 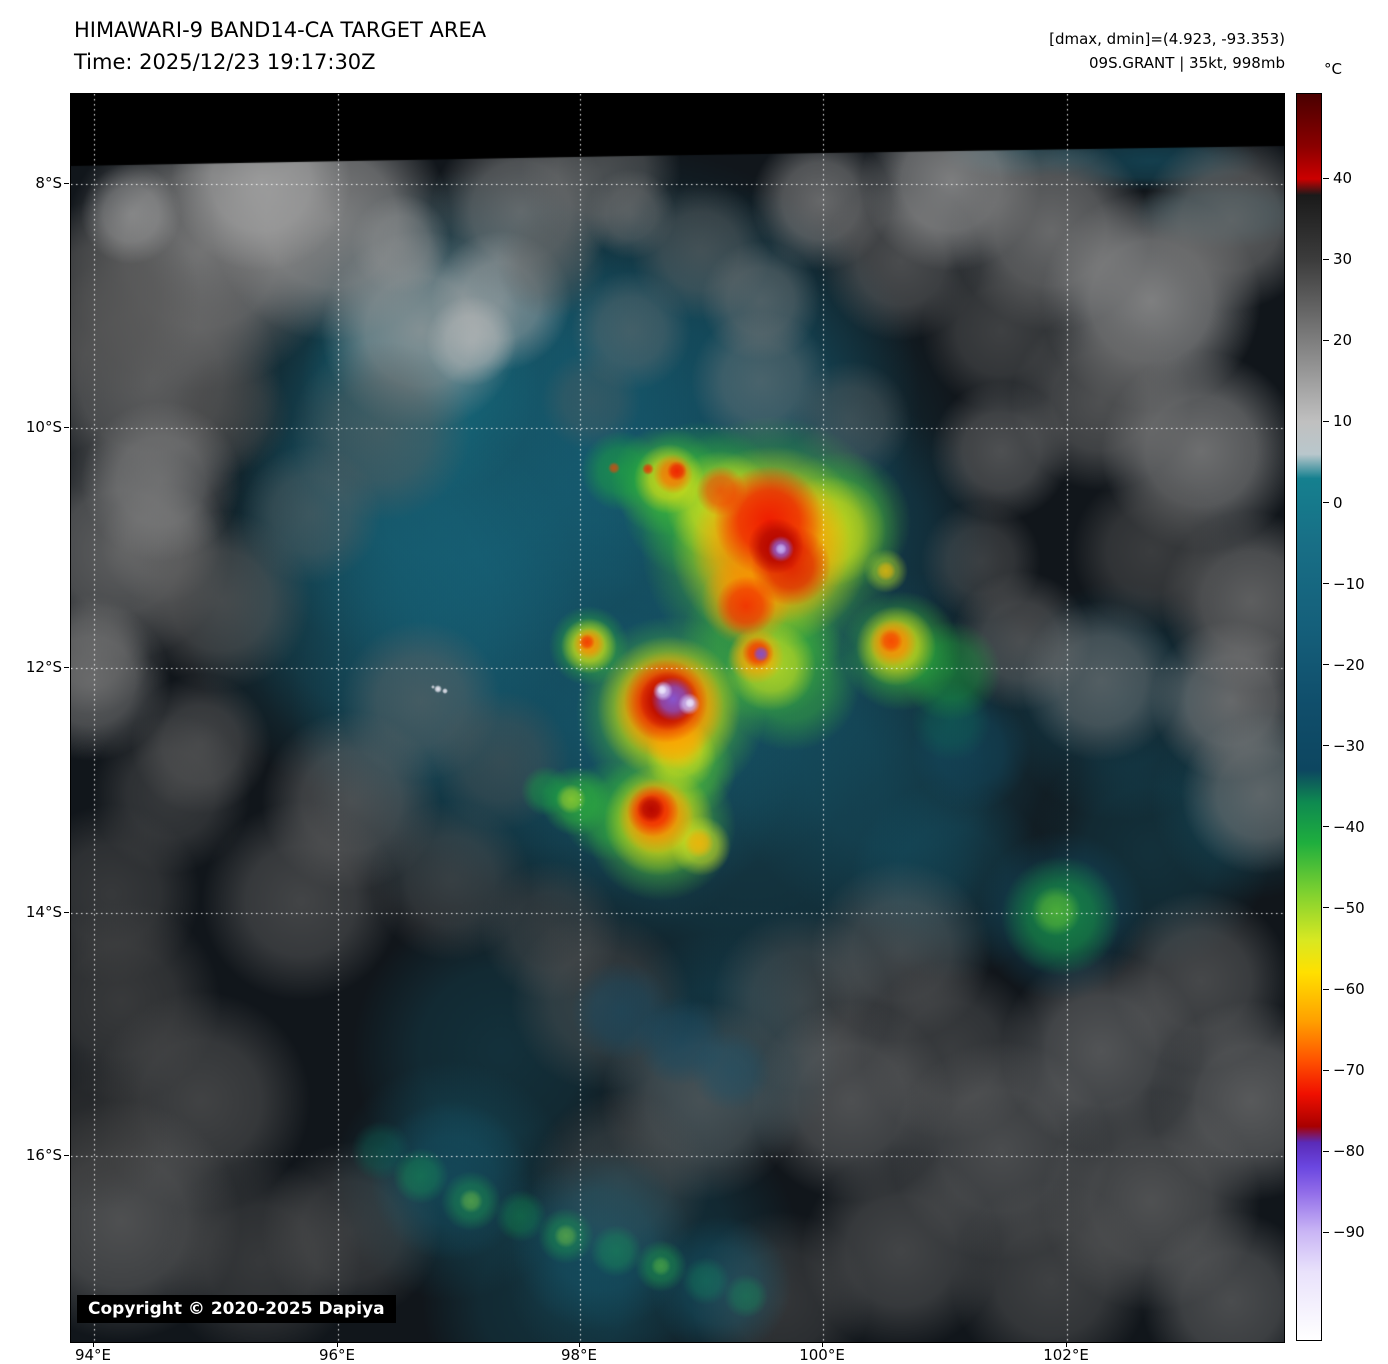 I want to click on colorbar-tick-label: 40, so click(x=1343, y=178).